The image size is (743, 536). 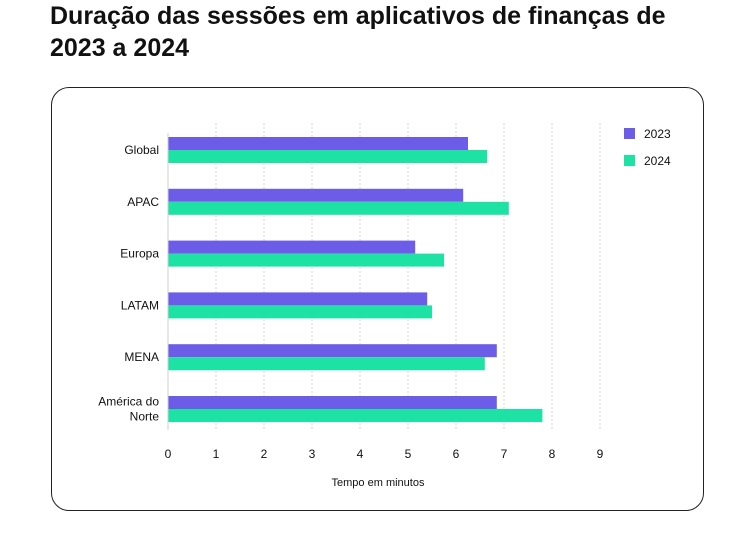 I want to click on category-label: APAC, so click(x=143, y=202).